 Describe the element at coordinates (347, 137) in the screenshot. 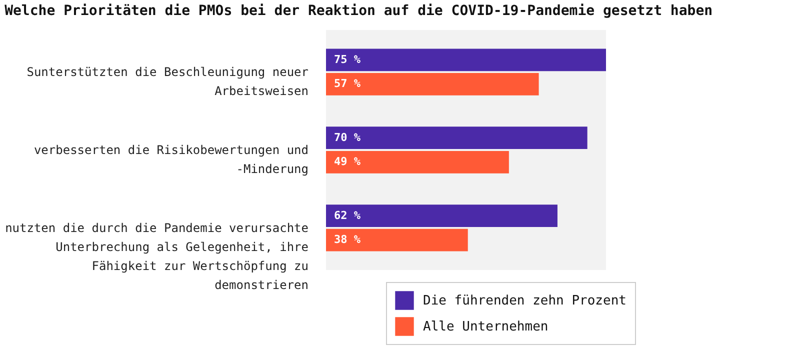

I see `data-label: 70 %` at that location.